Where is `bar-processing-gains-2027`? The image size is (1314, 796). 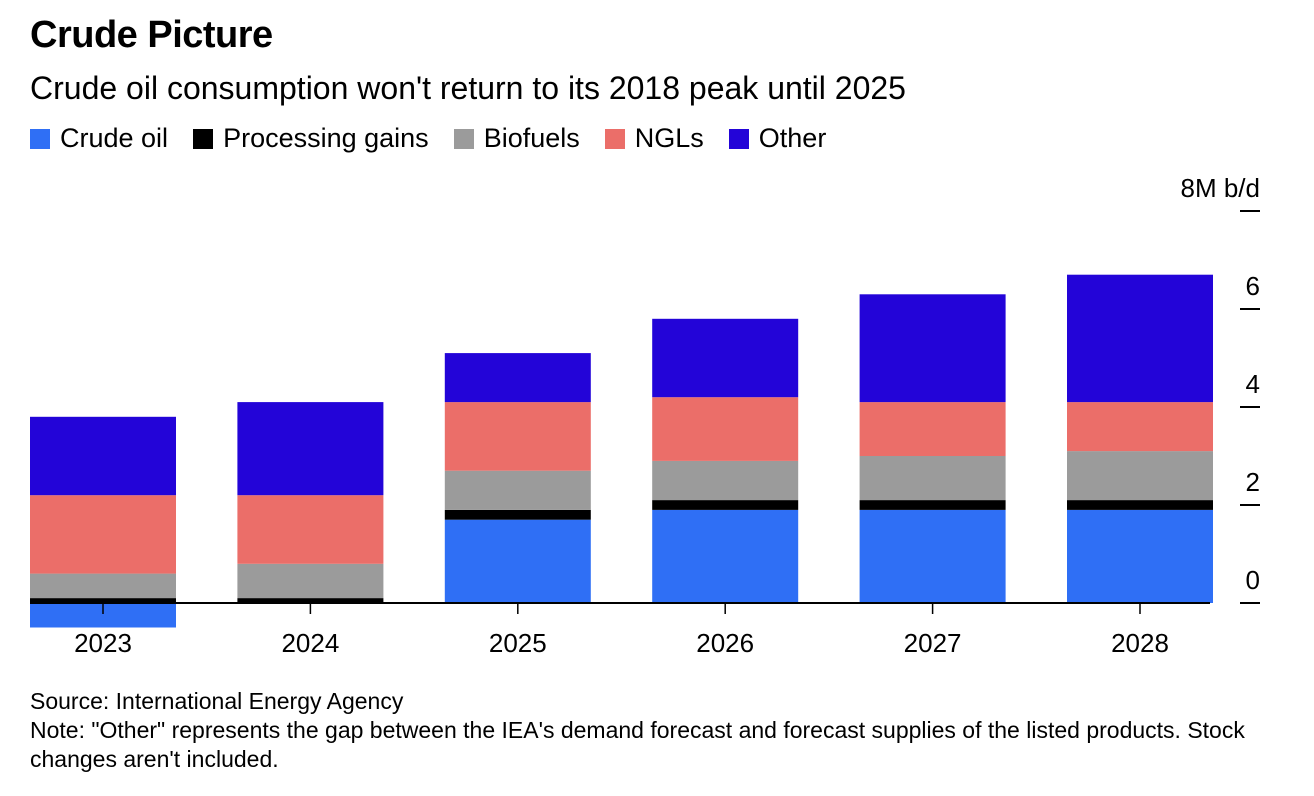
bar-processing-gains-2027 is located at coordinates (932, 505).